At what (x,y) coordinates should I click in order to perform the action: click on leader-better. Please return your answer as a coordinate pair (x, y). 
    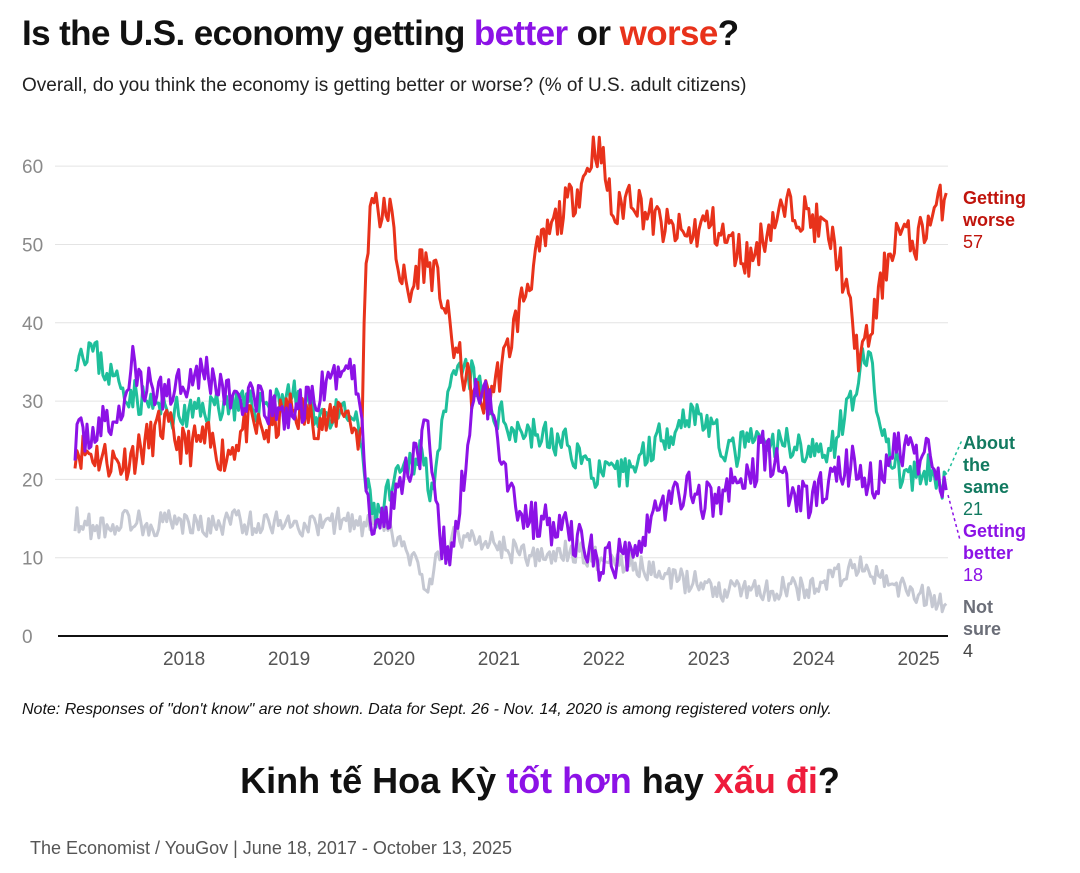
    Looking at the image, I should click on (954, 517).